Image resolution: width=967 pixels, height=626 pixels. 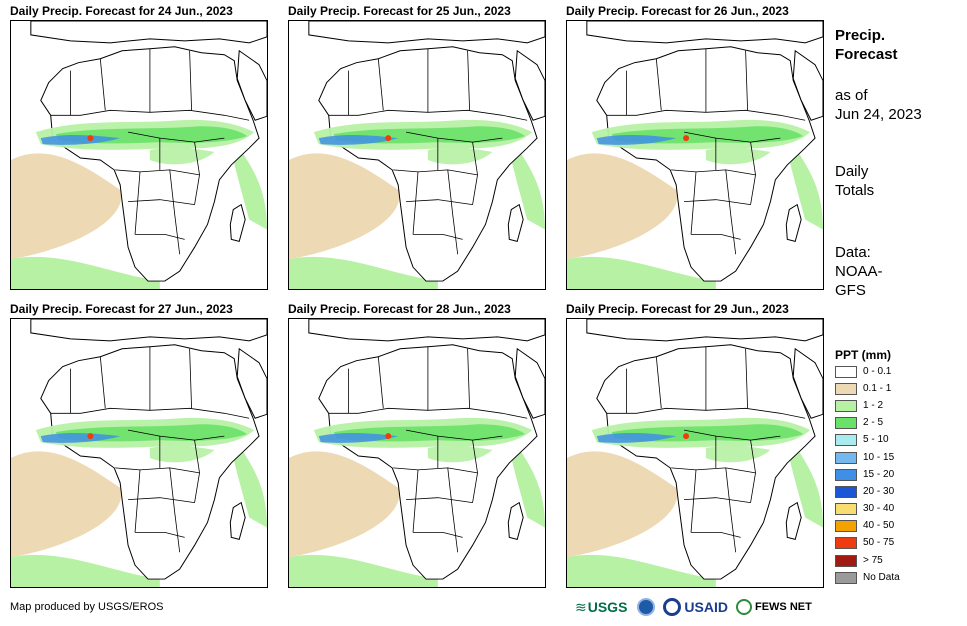 What do you see at coordinates (686, 436) in the screenshot?
I see `precip-hotspot` at bounding box center [686, 436].